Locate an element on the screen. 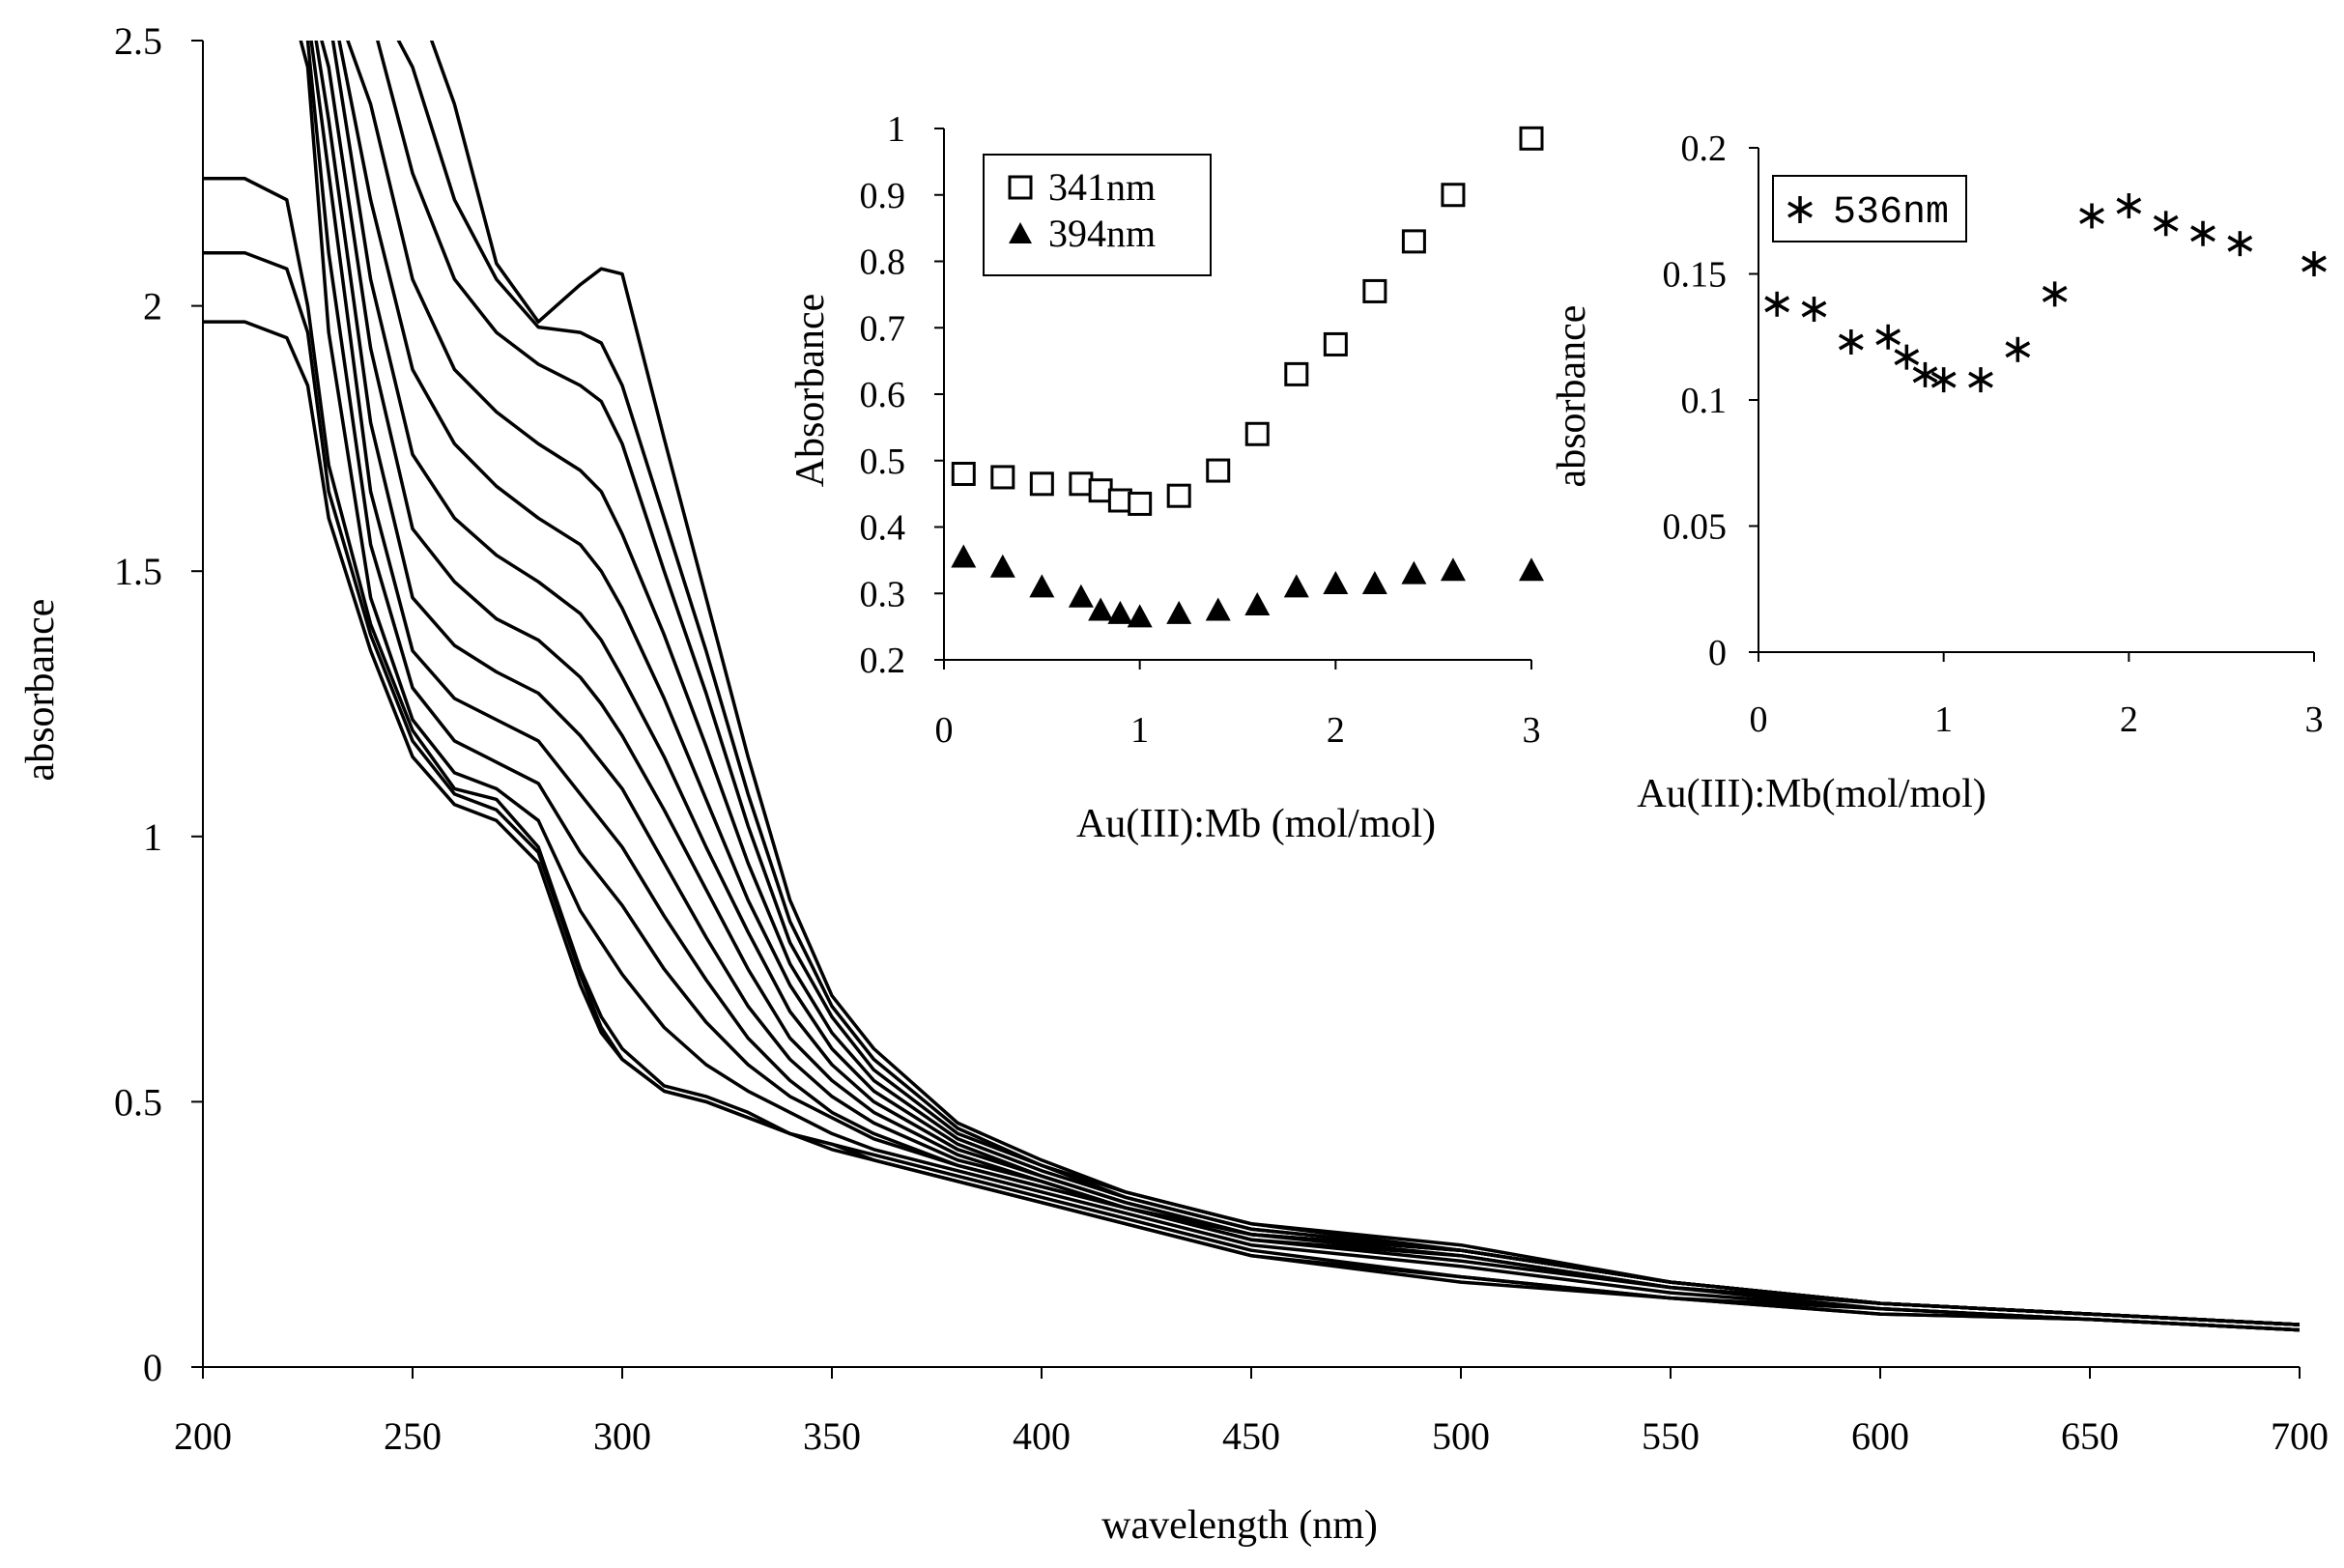 The width and height of the screenshot is (2344, 1568). main-y-axis-title: absorbance is located at coordinates (40, 690).